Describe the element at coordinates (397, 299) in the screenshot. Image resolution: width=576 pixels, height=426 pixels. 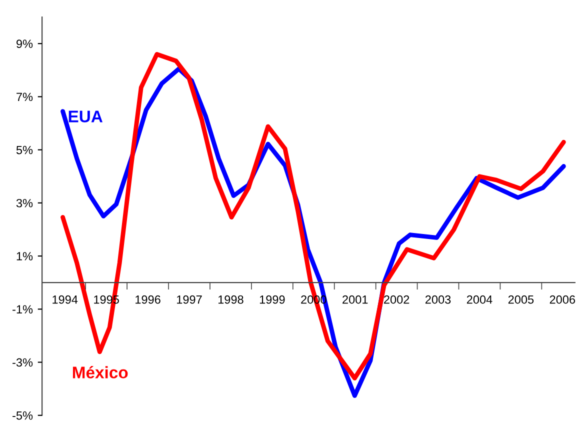
I see `x-tick-label: 2002` at that location.